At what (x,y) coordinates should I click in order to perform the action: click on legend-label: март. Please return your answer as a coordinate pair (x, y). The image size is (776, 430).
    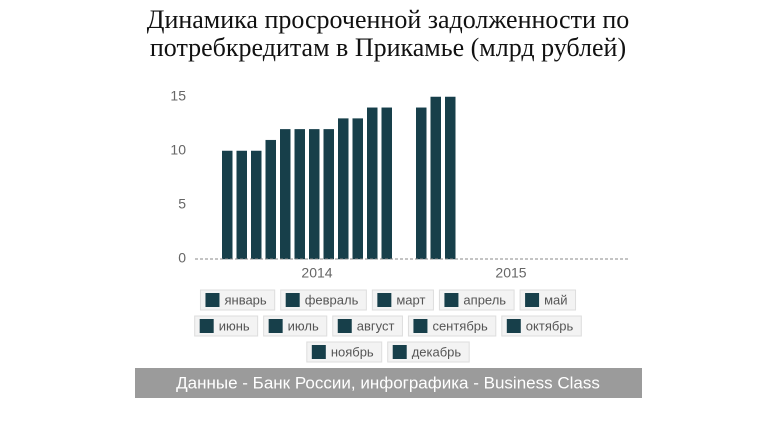
    Looking at the image, I should click on (410, 299).